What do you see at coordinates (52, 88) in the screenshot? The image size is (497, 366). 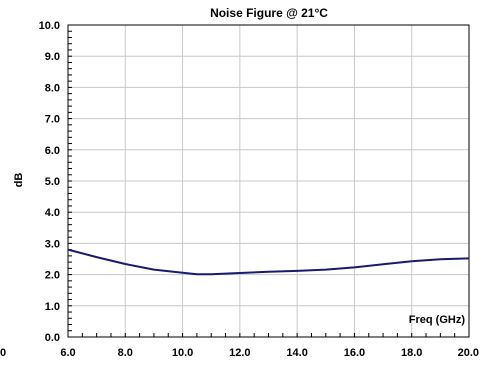 I see `y-tick-label: 8.0` at bounding box center [52, 88].